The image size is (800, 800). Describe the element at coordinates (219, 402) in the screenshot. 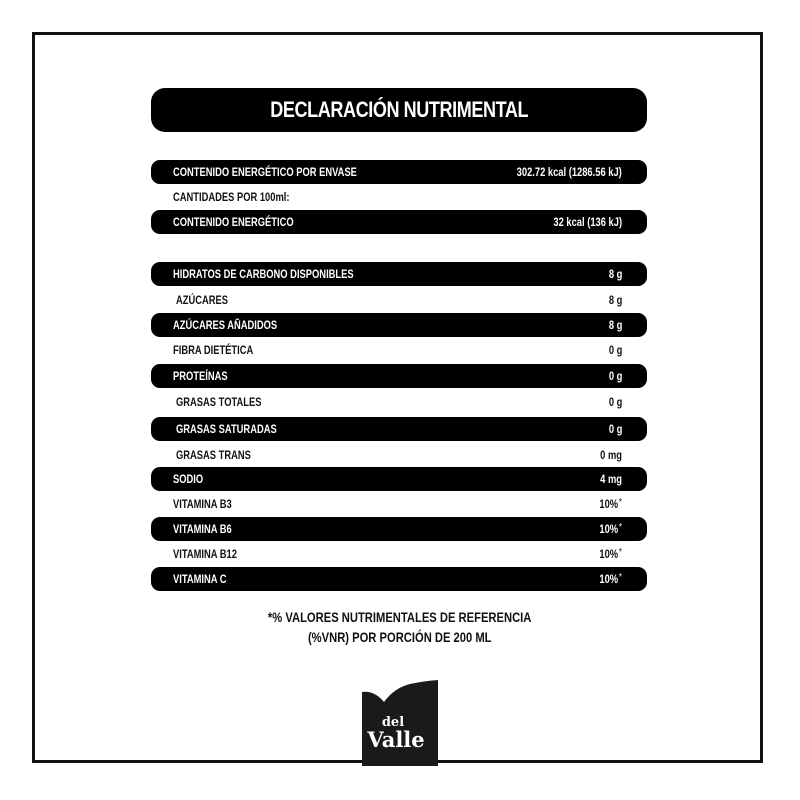

I see `nutrient-label: GRASAS TOTALES` at that location.